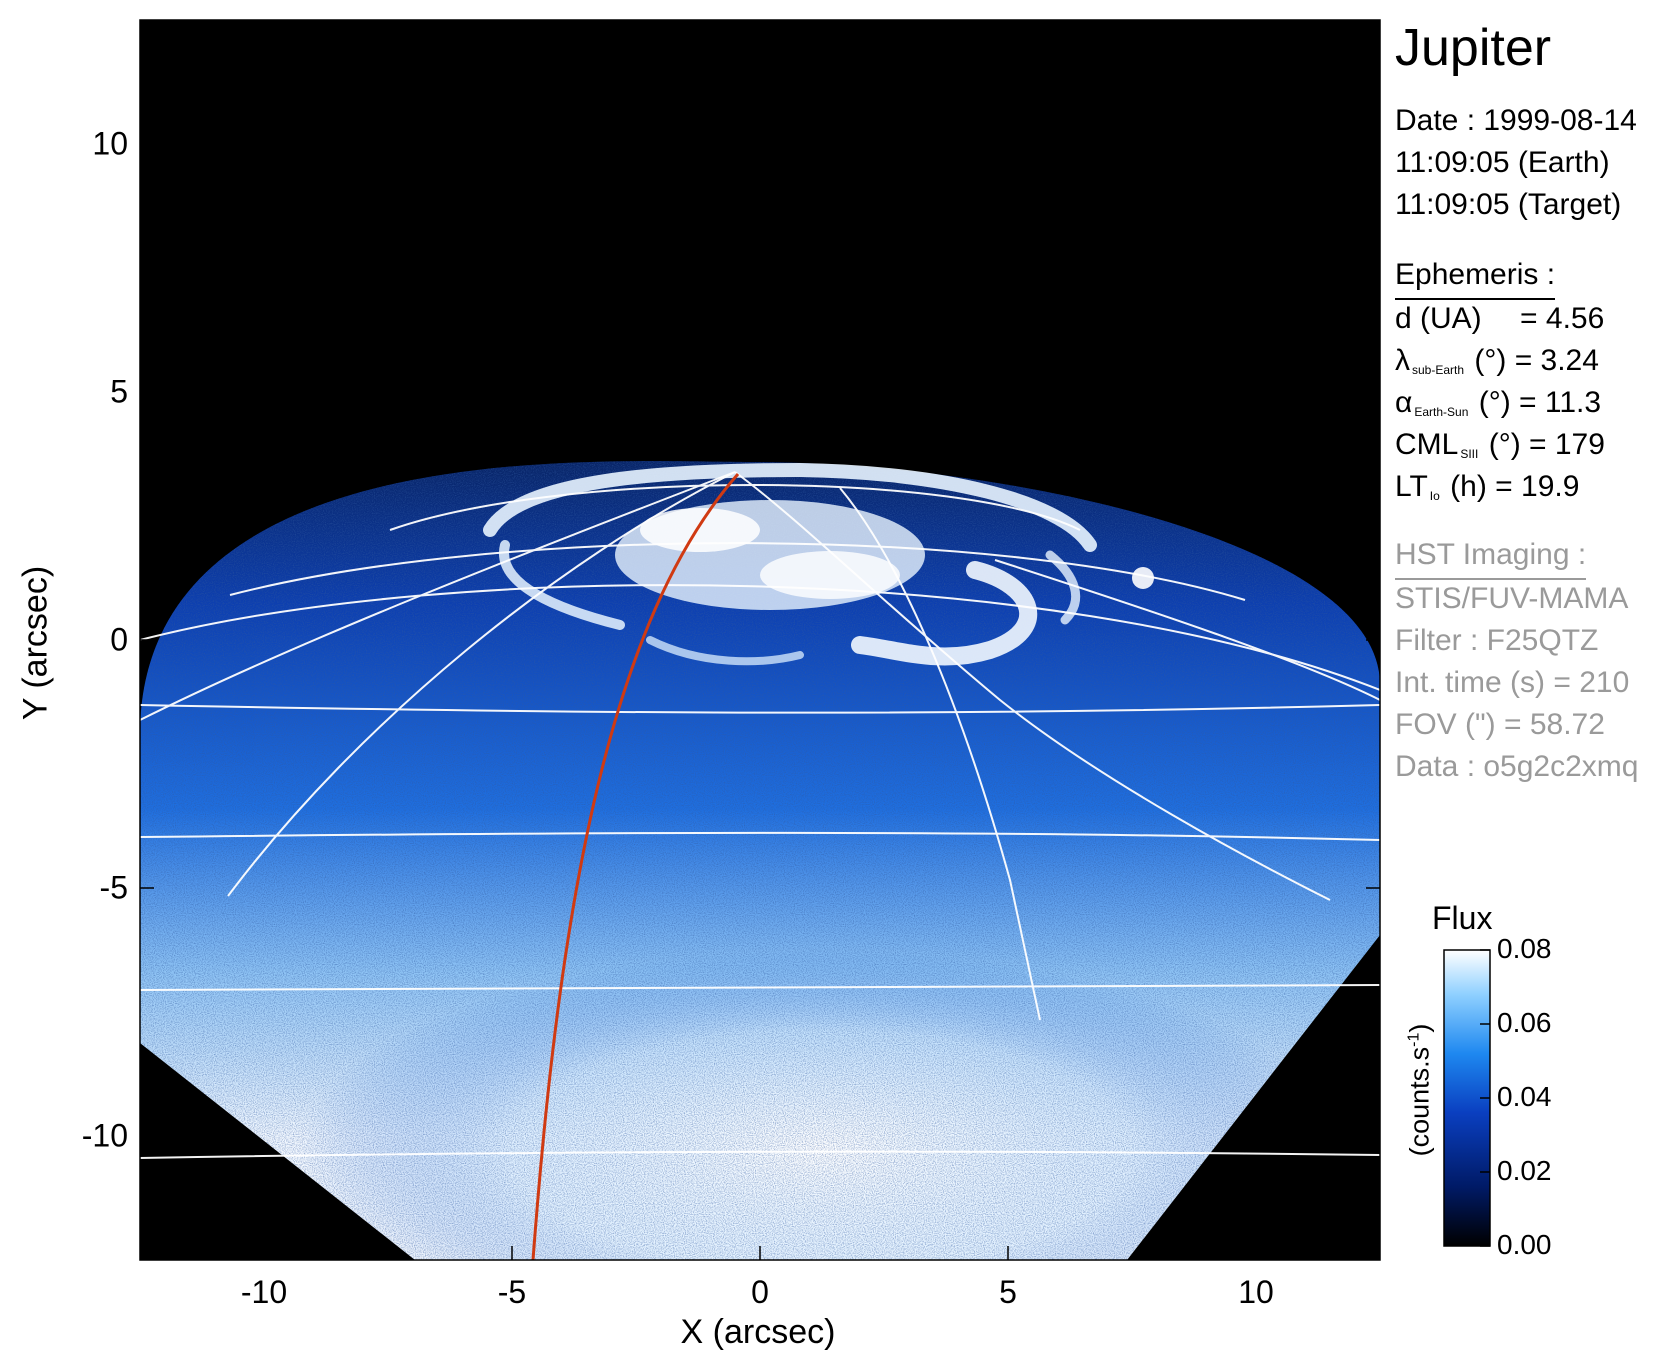 The image size is (1677, 1367). I want to click on x-tick-label: -5, so click(512, 1292).